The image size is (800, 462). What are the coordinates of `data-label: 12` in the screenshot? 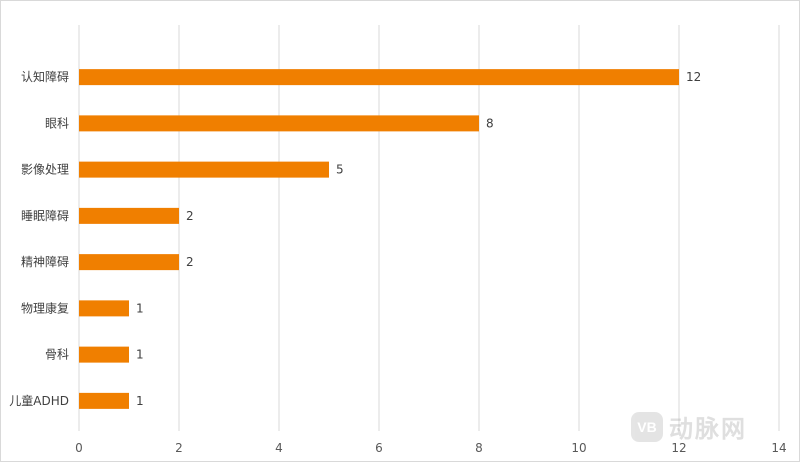 It's located at (693, 77).